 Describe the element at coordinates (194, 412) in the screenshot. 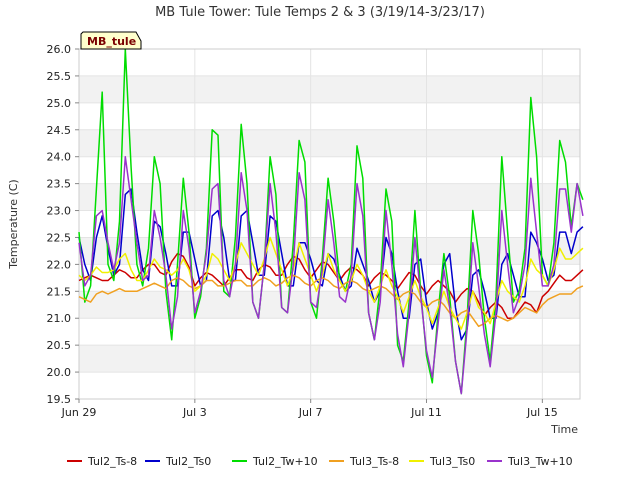

I see `x-tick-label: Jul 3` at that location.